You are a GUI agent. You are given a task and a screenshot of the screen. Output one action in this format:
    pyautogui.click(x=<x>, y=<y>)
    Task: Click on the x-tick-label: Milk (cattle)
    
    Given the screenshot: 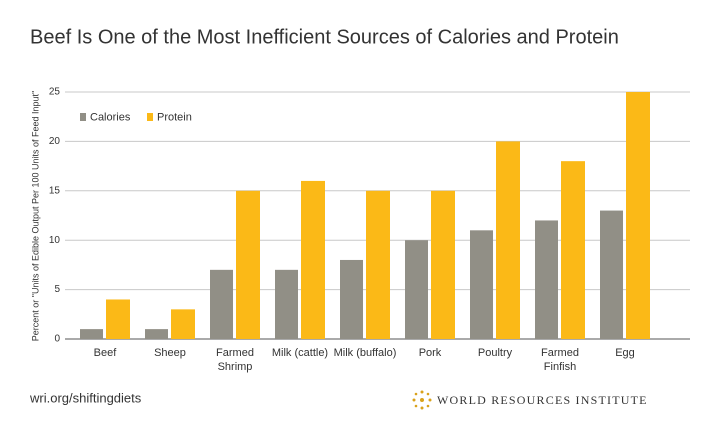 What is the action you would take?
    pyautogui.click(x=300, y=353)
    